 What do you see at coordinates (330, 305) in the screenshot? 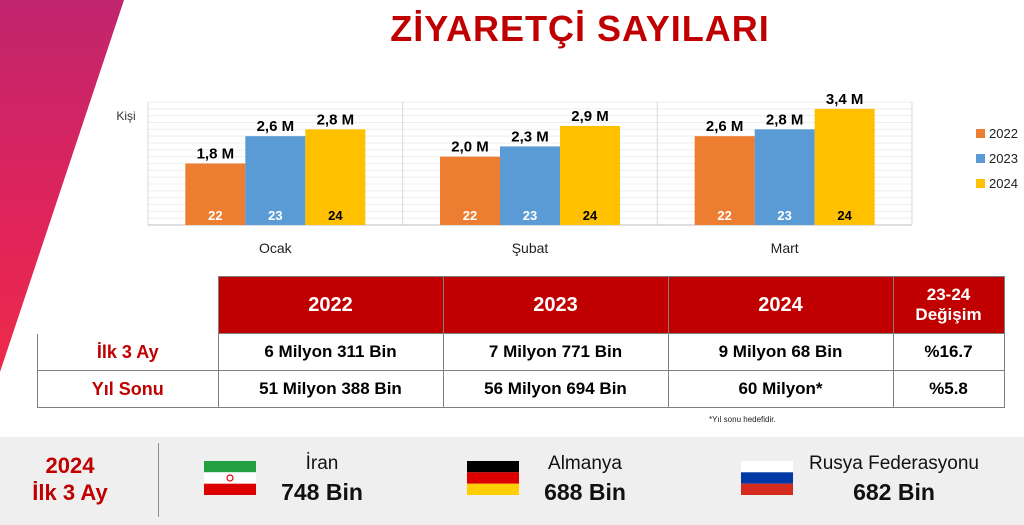
I see `header-2022: 2022` at bounding box center [330, 305].